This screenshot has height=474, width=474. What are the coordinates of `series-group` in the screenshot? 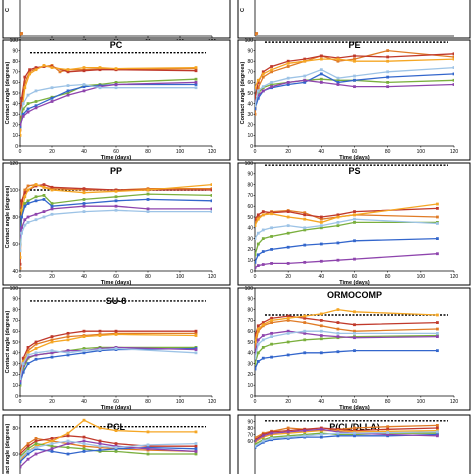 It's located at (116, 226).